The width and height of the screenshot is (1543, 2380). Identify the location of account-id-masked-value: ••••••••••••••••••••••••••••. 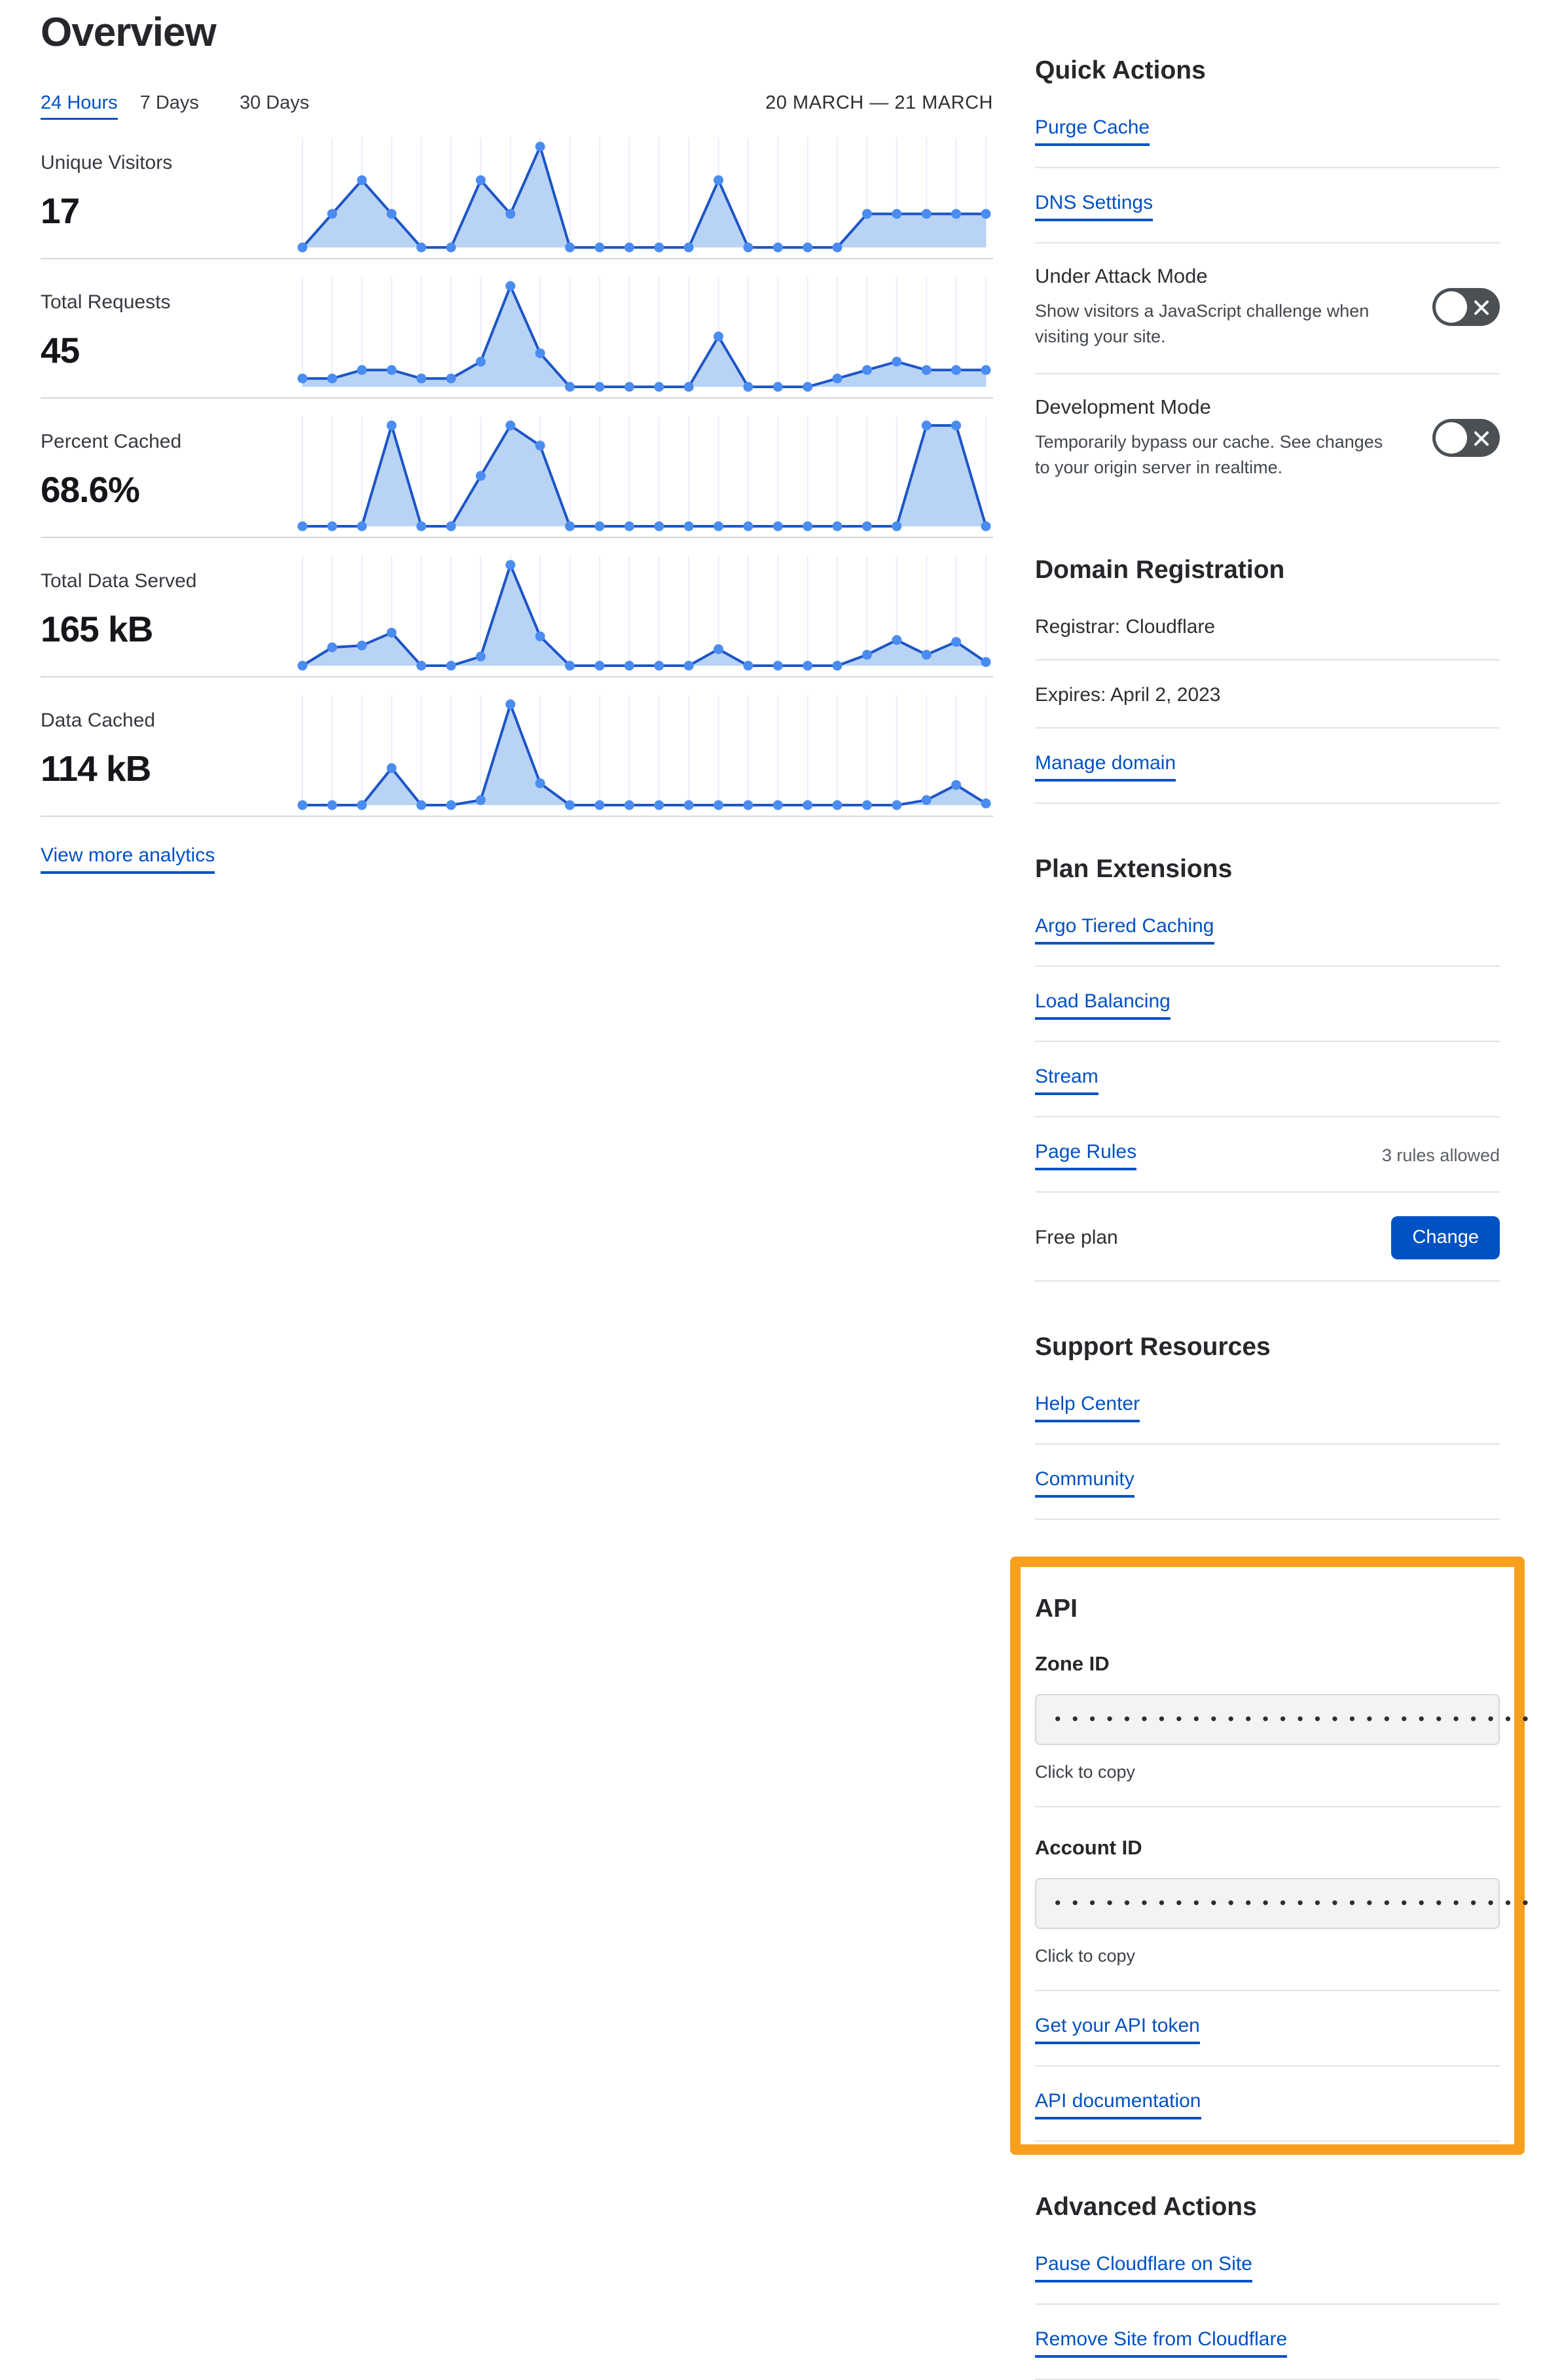
(1297, 1902).